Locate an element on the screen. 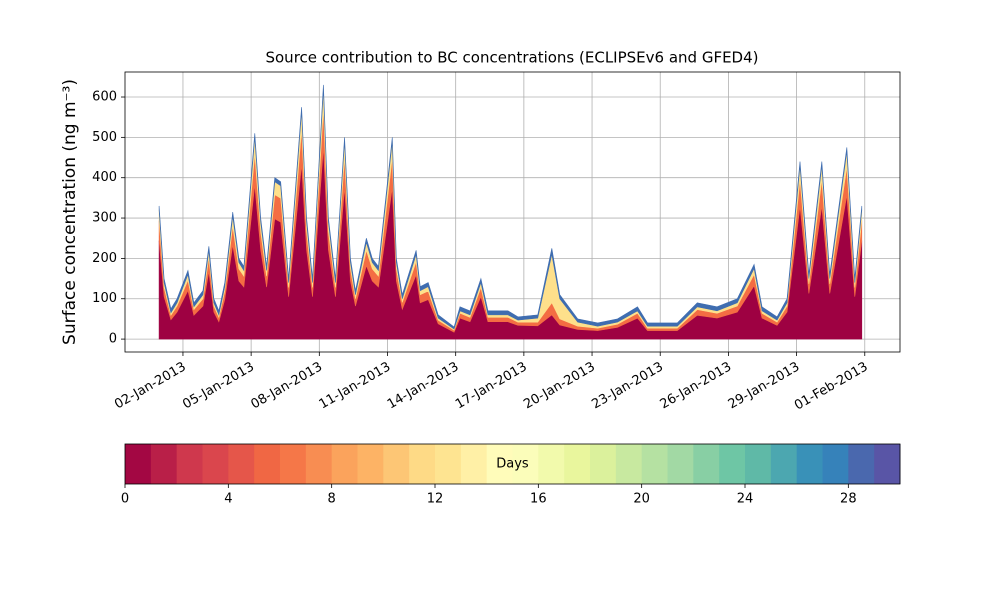 This screenshot has width=1000, height=600. x-tick-label: 17-Jan-2013 is located at coordinates (491, 386).